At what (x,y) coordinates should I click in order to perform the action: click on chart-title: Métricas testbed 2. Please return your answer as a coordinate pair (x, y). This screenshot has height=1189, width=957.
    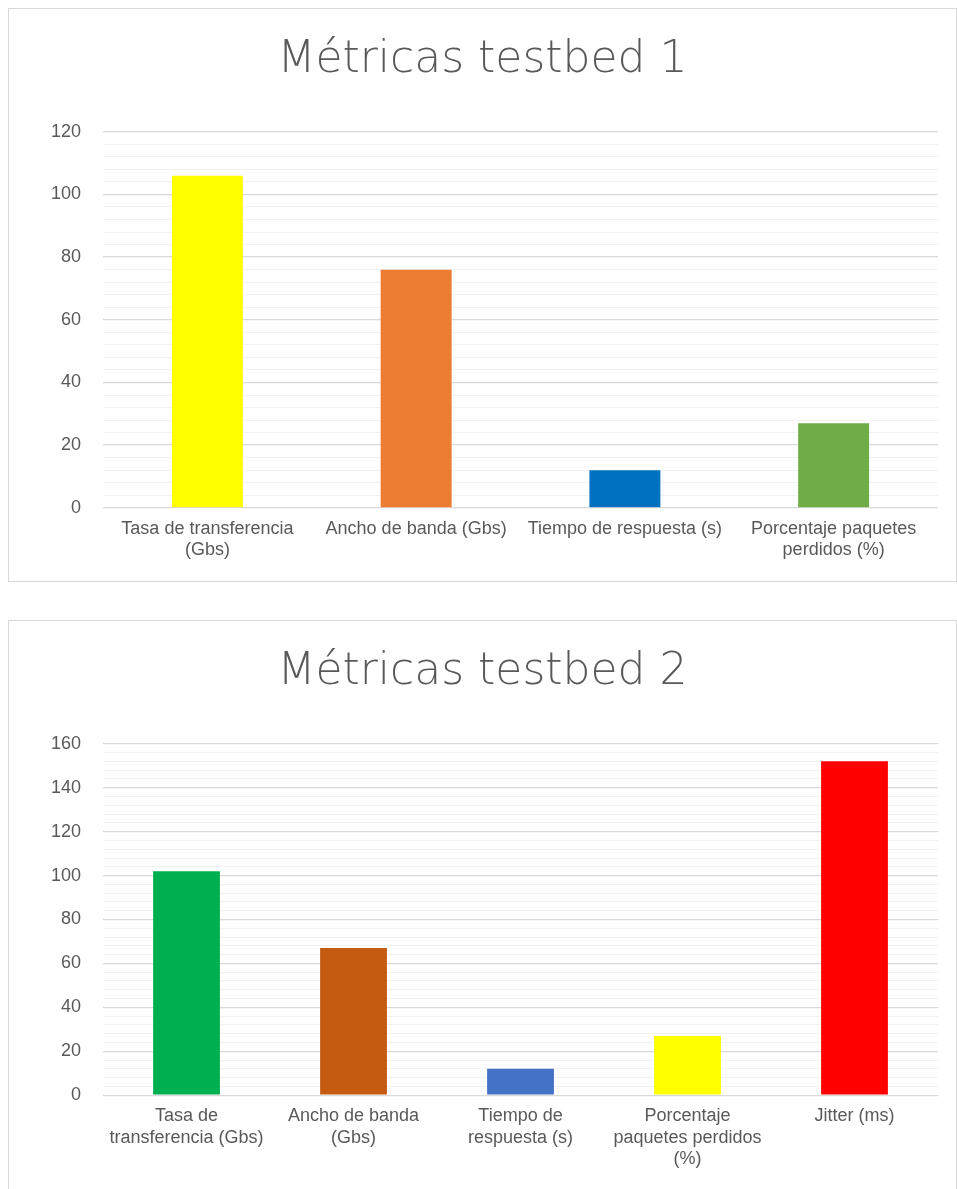
    Looking at the image, I should click on (482, 669).